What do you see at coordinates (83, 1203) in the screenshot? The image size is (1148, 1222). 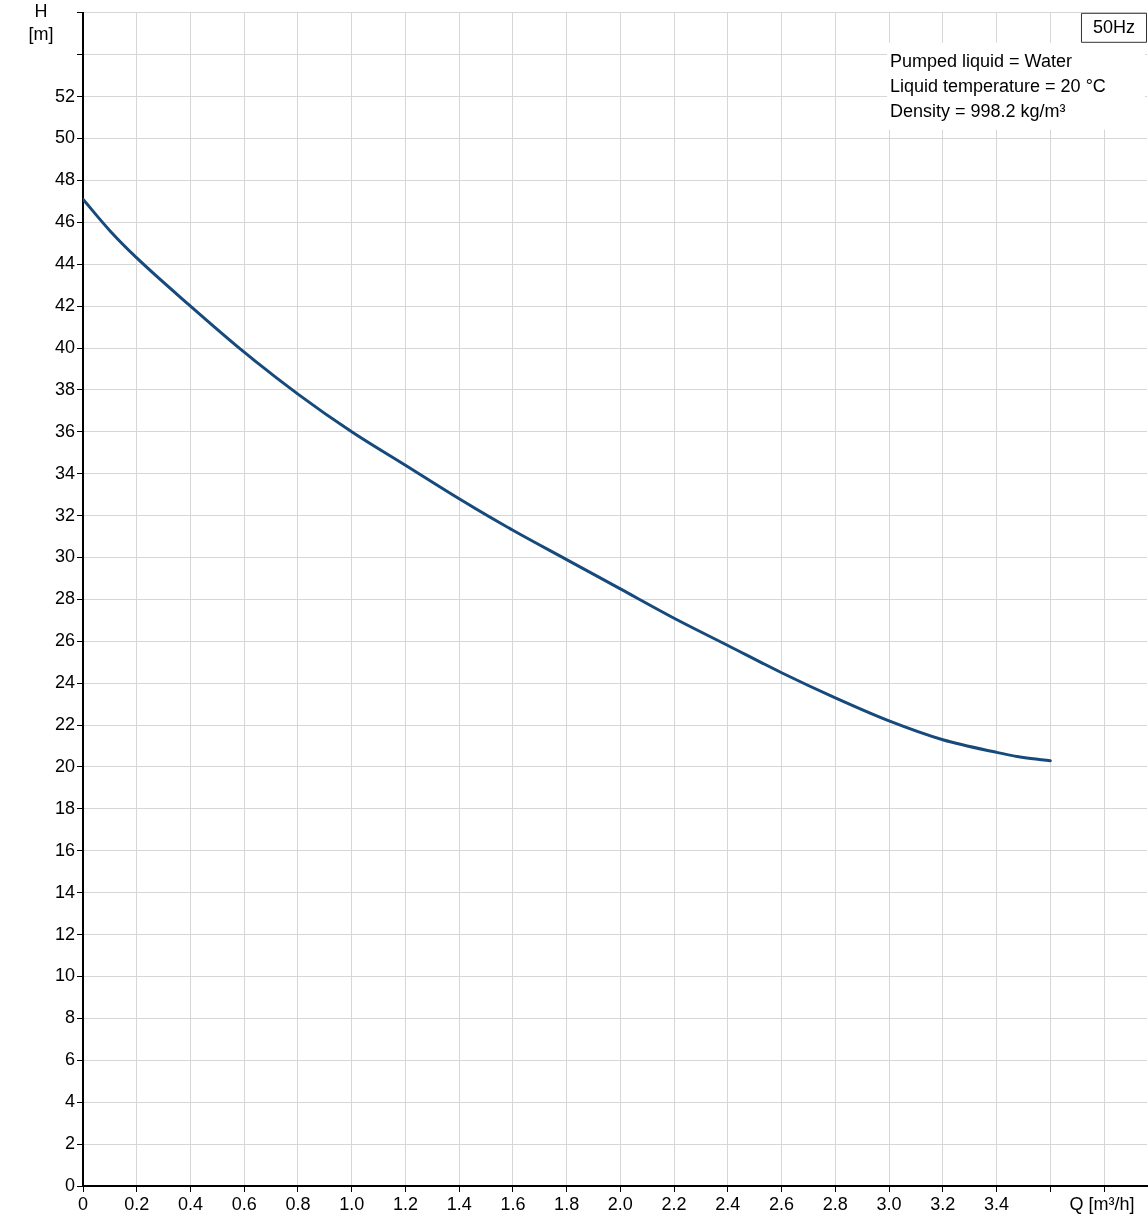 I see `x-tick-label: 0` at bounding box center [83, 1203].